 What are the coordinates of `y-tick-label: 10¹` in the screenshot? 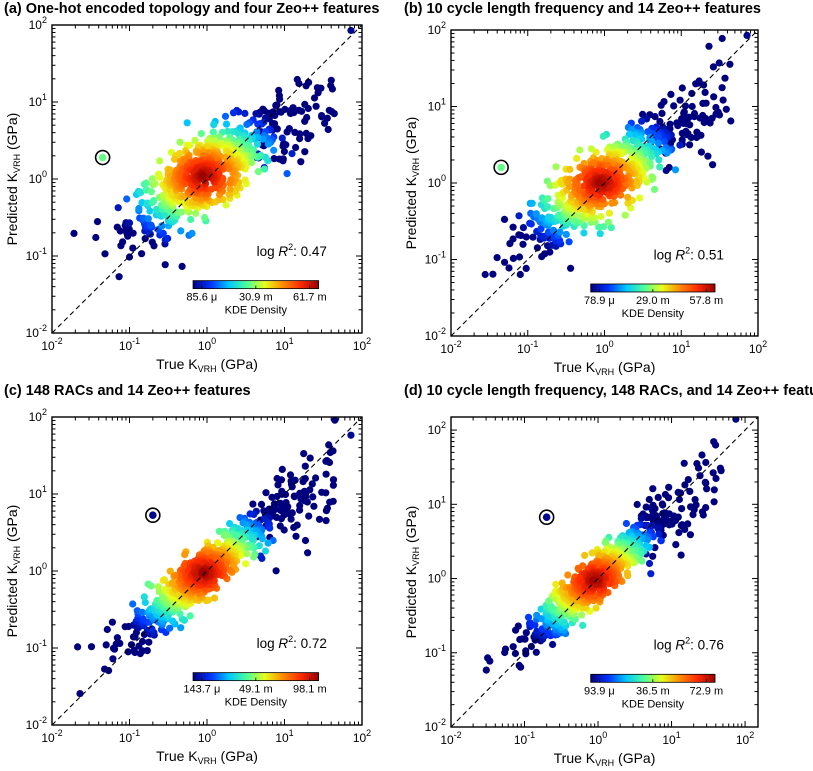 It's located at (437, 502).